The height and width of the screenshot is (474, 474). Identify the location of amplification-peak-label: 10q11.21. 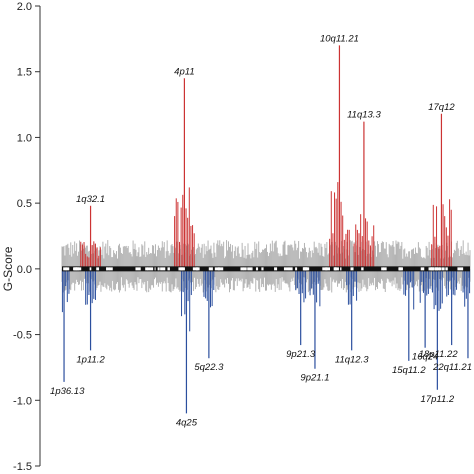
(339, 38).